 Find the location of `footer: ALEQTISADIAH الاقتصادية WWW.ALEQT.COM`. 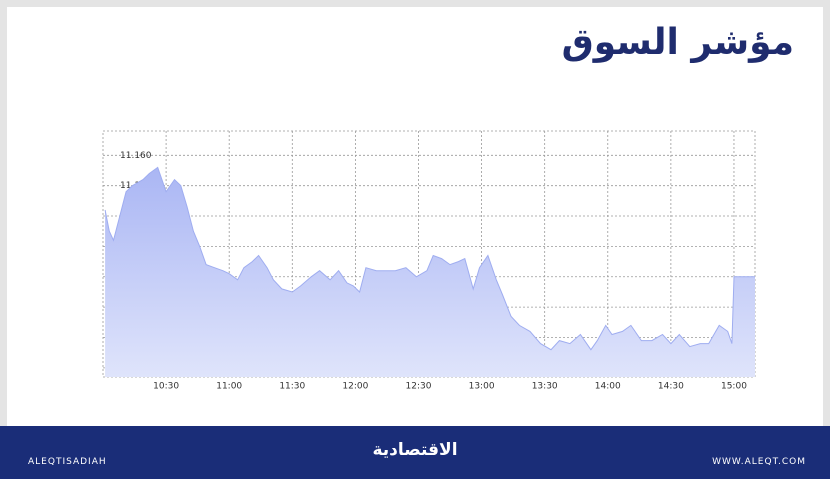

footer: ALEQTISADIAH الاقتصادية WWW.ALEQT.COM is located at coordinates (415, 452).